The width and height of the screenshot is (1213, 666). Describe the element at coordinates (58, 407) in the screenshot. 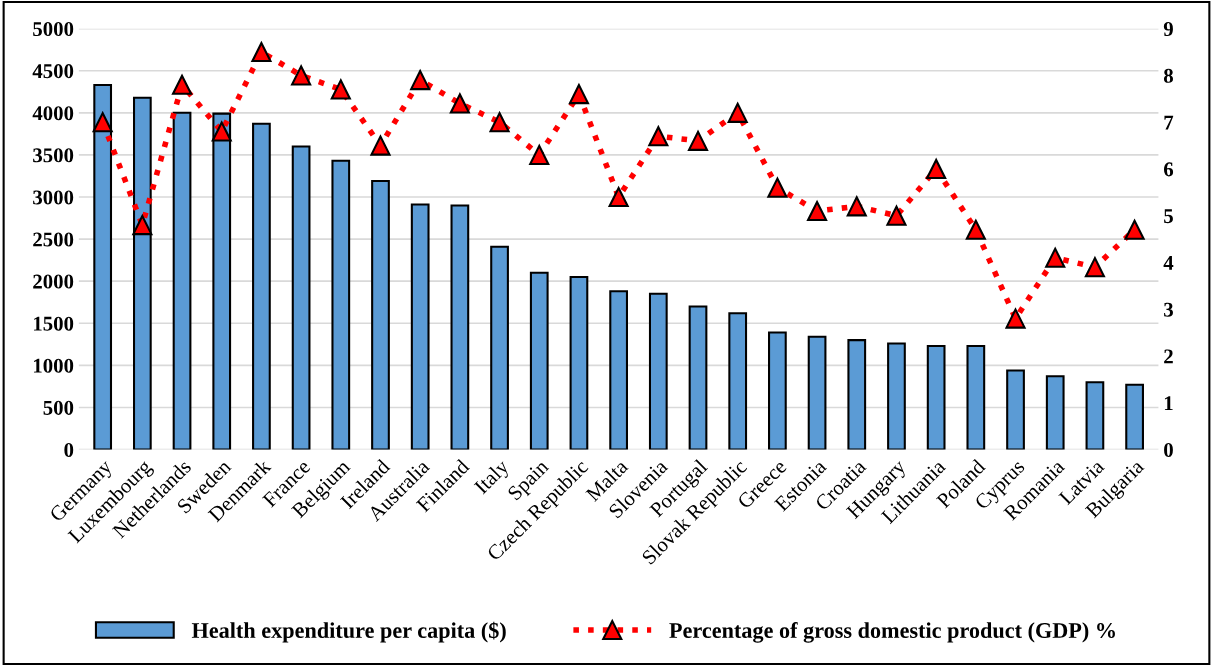

I see `y-tick-label: 500` at that location.